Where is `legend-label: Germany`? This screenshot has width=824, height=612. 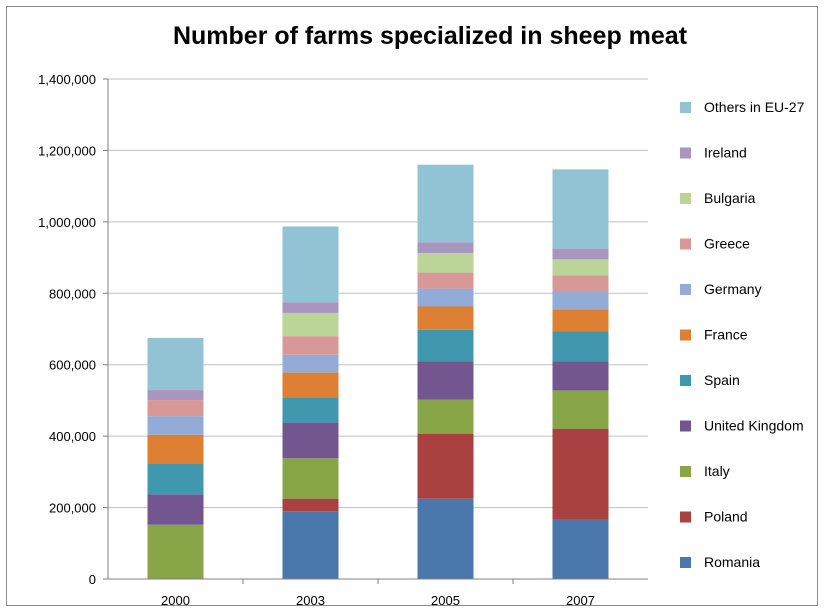 legend-label: Germany is located at coordinates (733, 289).